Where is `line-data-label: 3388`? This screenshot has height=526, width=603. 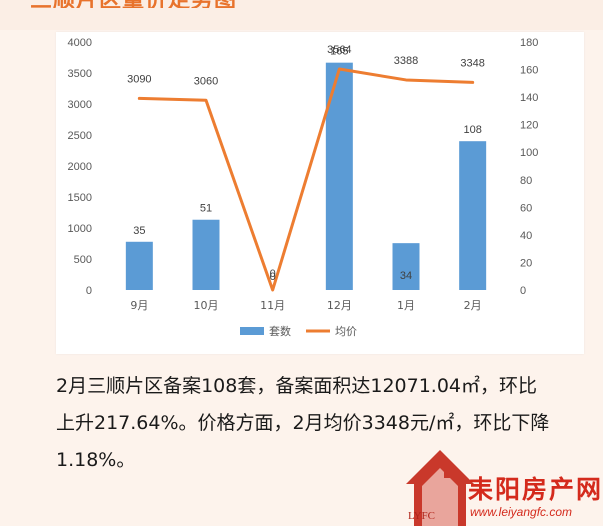
line-data-label: 3388 is located at coordinates (406, 61).